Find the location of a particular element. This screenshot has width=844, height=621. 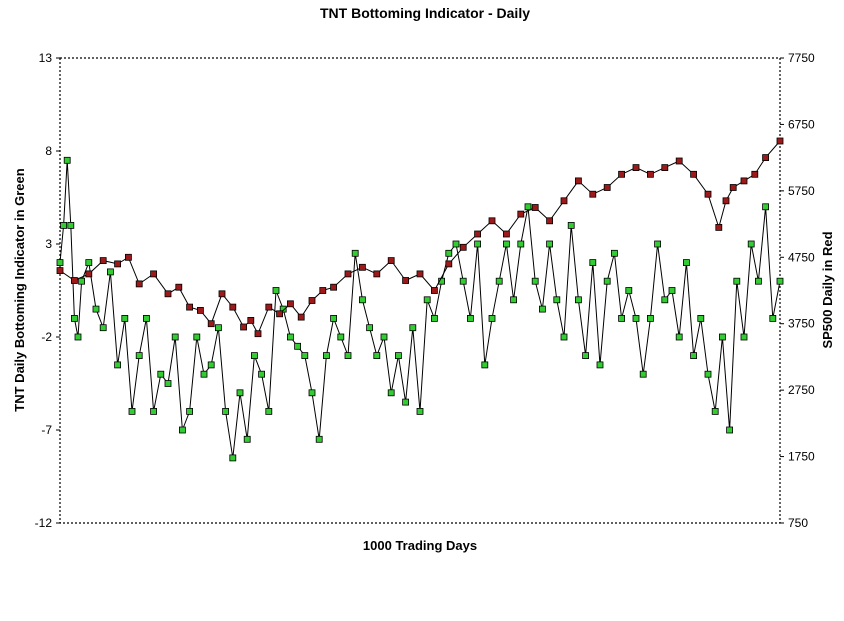

right-tick-label: 750 is located at coordinates (798, 523).